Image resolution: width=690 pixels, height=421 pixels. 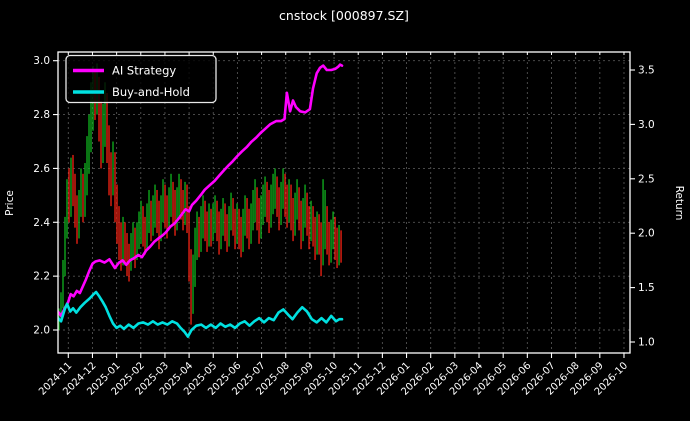 I want to click on return-tick-label: 2.0, so click(x=646, y=234).